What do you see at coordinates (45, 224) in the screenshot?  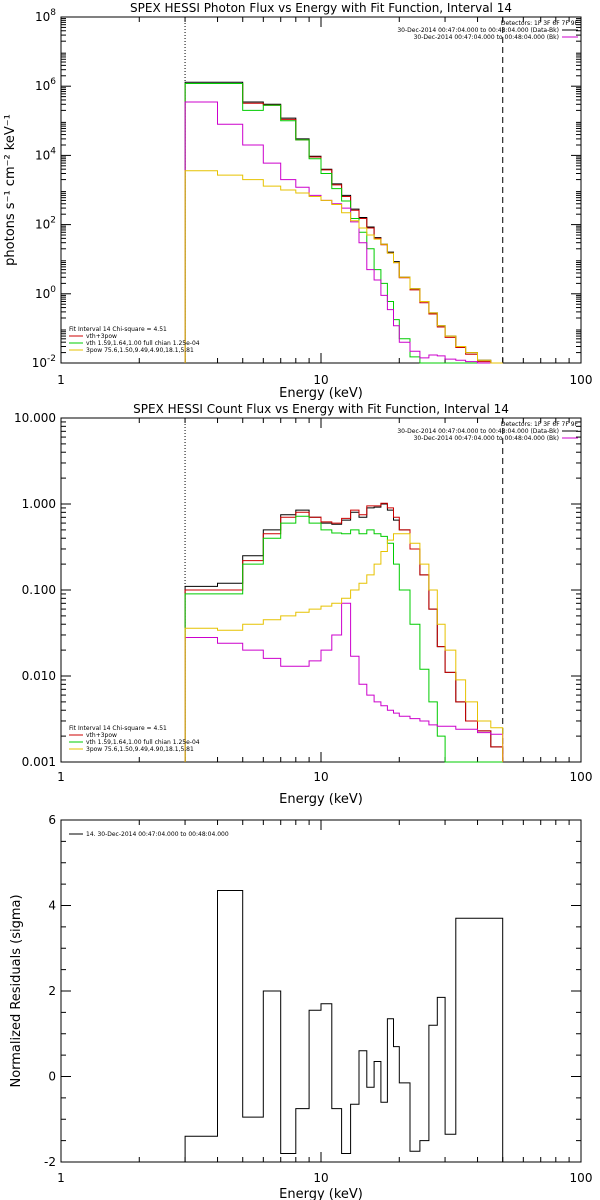 I see `y-tick-label: 10²` at bounding box center [45, 224].